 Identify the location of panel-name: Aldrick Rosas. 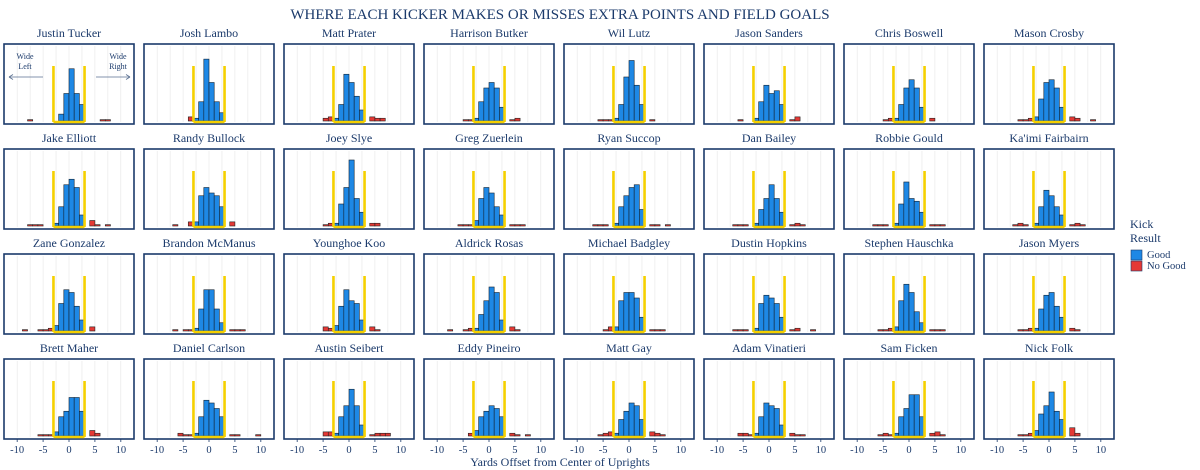
(489, 243).